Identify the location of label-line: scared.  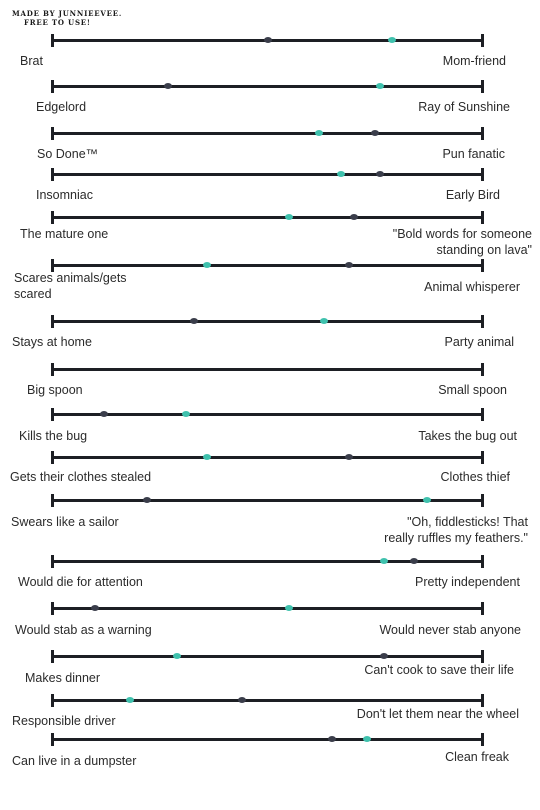
(33, 294).